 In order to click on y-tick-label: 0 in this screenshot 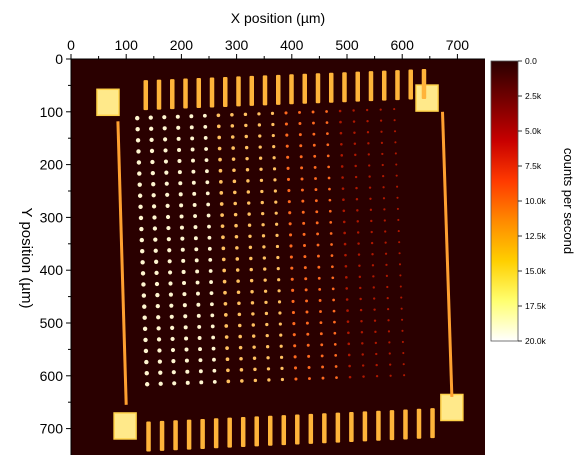, I will do `click(59, 59)`.